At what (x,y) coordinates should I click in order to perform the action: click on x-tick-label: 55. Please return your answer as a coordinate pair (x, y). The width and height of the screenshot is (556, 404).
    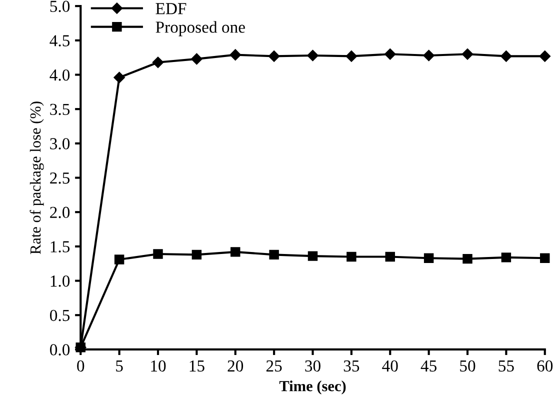
    Looking at the image, I should click on (506, 366).